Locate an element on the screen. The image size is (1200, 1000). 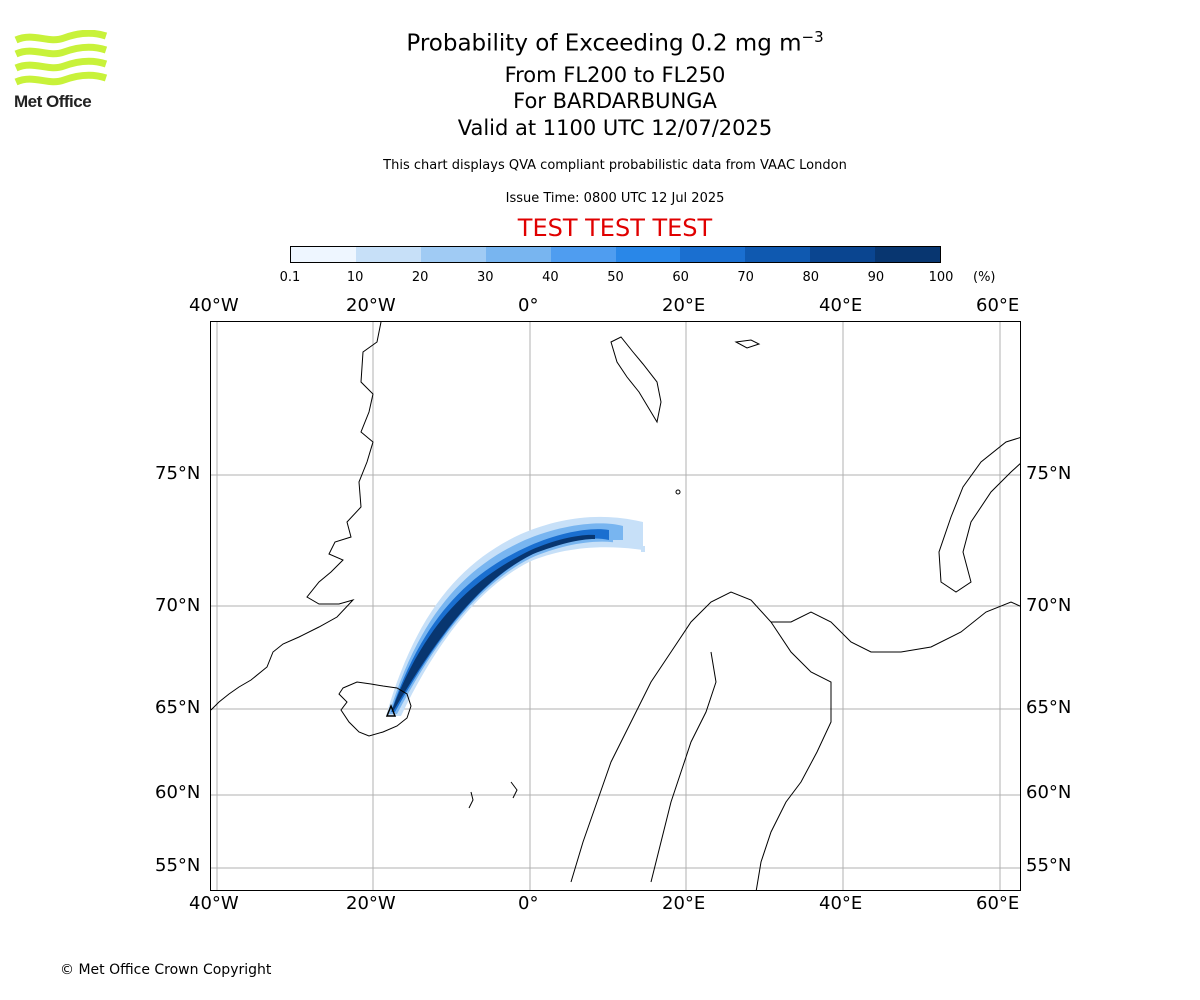
chart-title: Probability of Exceeding 0.2 mg m−3 is located at coordinates (615, 42).